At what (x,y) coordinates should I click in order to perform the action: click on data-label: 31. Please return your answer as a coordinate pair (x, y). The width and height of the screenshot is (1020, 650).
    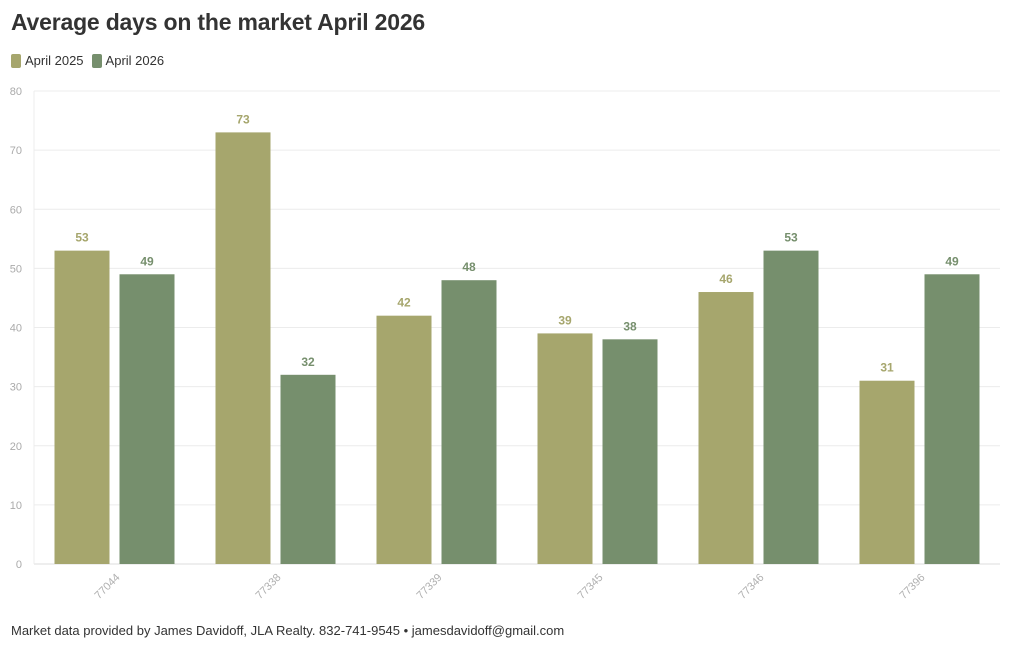
    Looking at the image, I should click on (887, 368).